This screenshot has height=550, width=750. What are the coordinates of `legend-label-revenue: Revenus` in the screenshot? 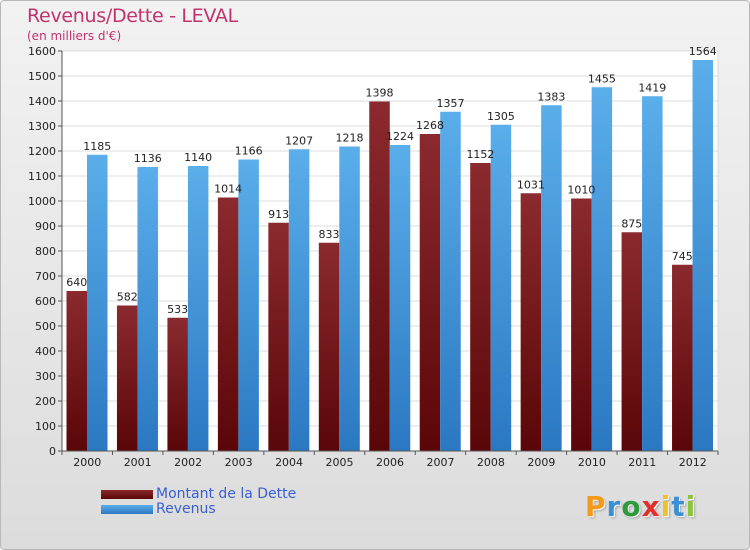 It's located at (186, 509).